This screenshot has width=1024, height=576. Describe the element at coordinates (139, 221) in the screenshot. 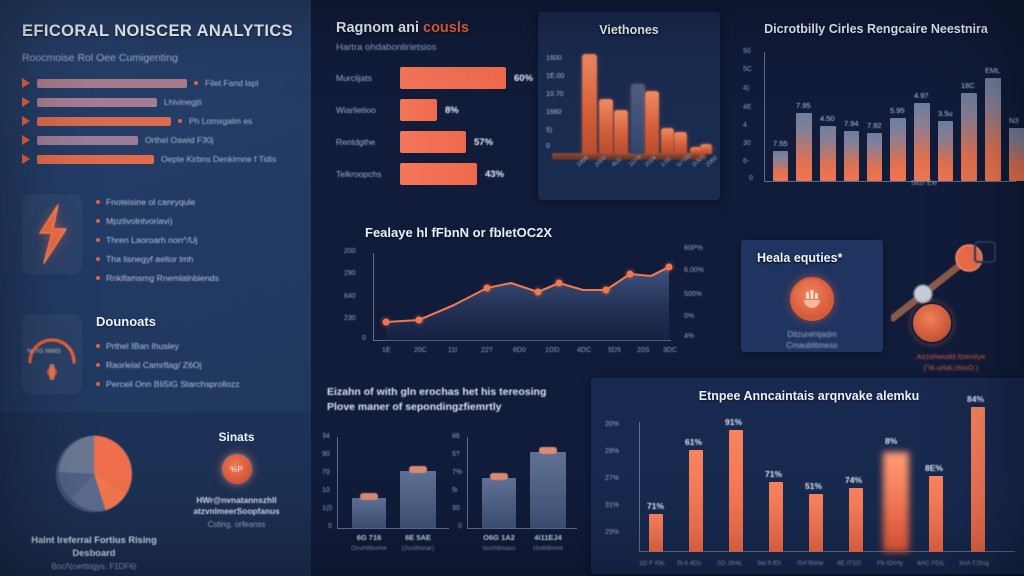

I see `list-item-label: Mpzlivolntvoriavi)` at that location.